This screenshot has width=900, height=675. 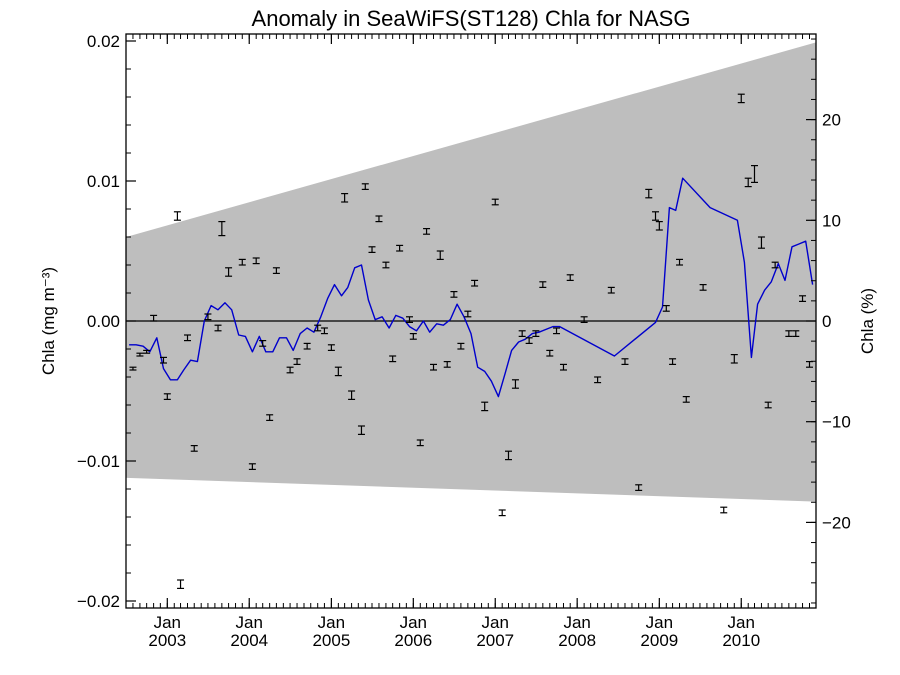 What do you see at coordinates (471, 18) in the screenshot?
I see `chart-title: Anomaly in SeaWiFS(ST128) Chla for NASG` at bounding box center [471, 18].